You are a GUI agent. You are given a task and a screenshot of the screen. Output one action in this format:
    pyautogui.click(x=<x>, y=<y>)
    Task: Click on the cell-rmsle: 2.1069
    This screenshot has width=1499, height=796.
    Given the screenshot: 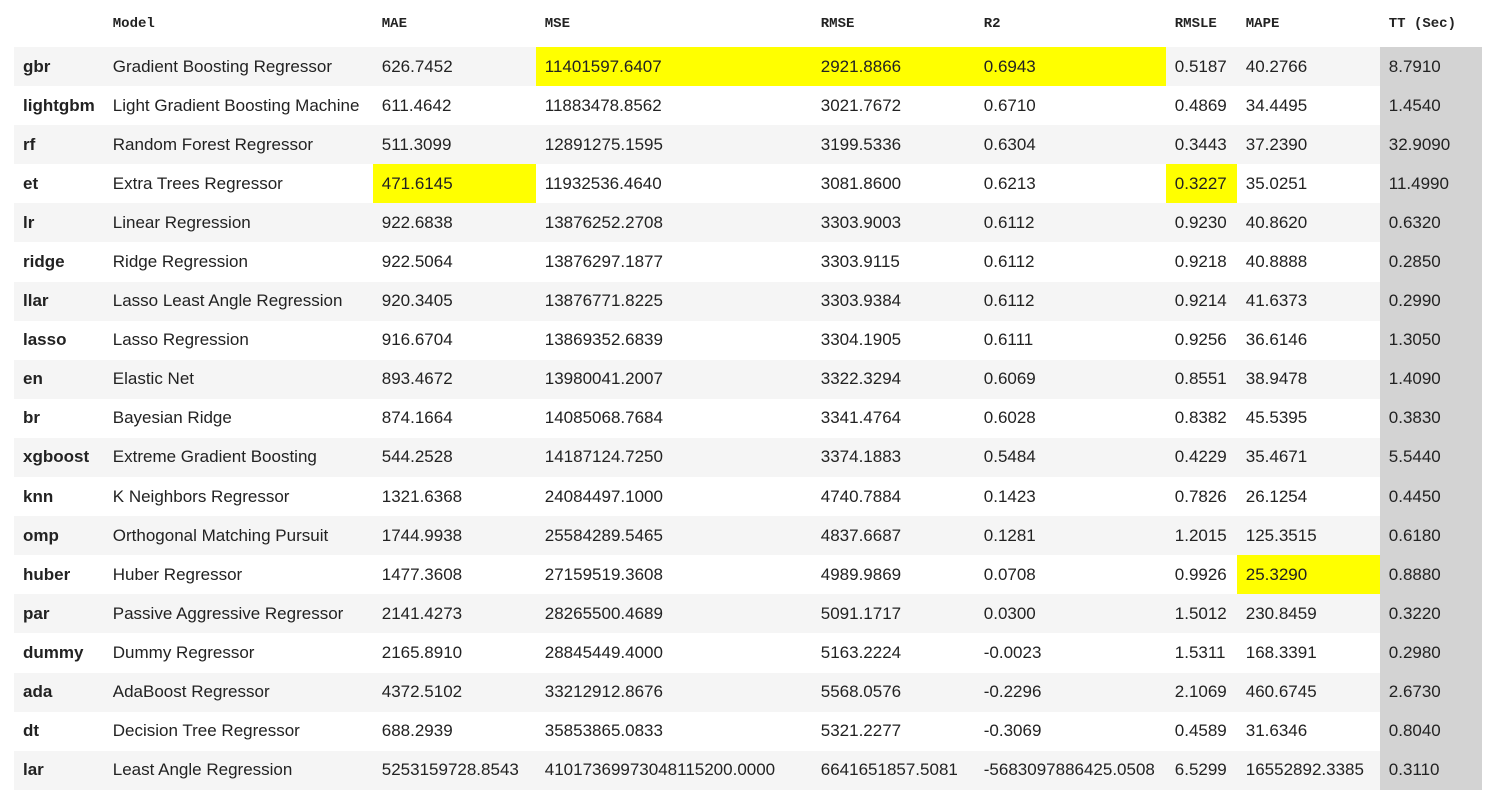 What is the action you would take?
    pyautogui.click(x=1201, y=692)
    